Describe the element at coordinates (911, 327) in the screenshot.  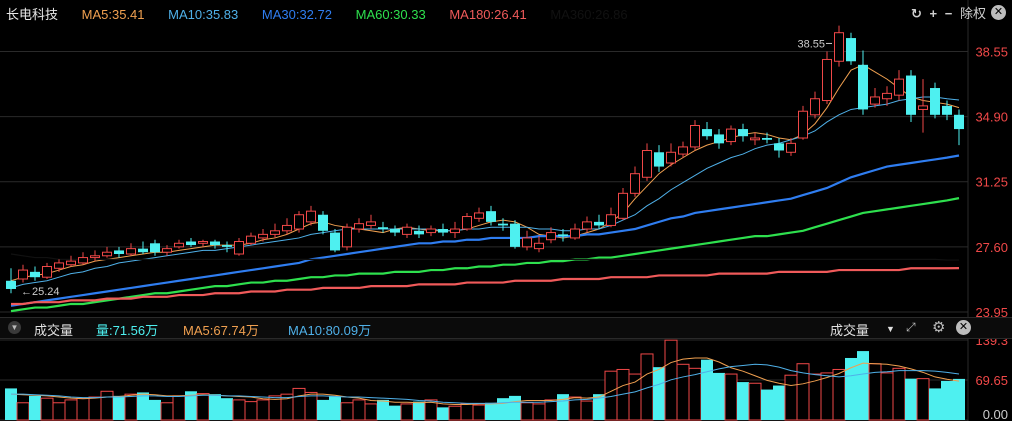
I see `expand-icon: ⤢` at that location.